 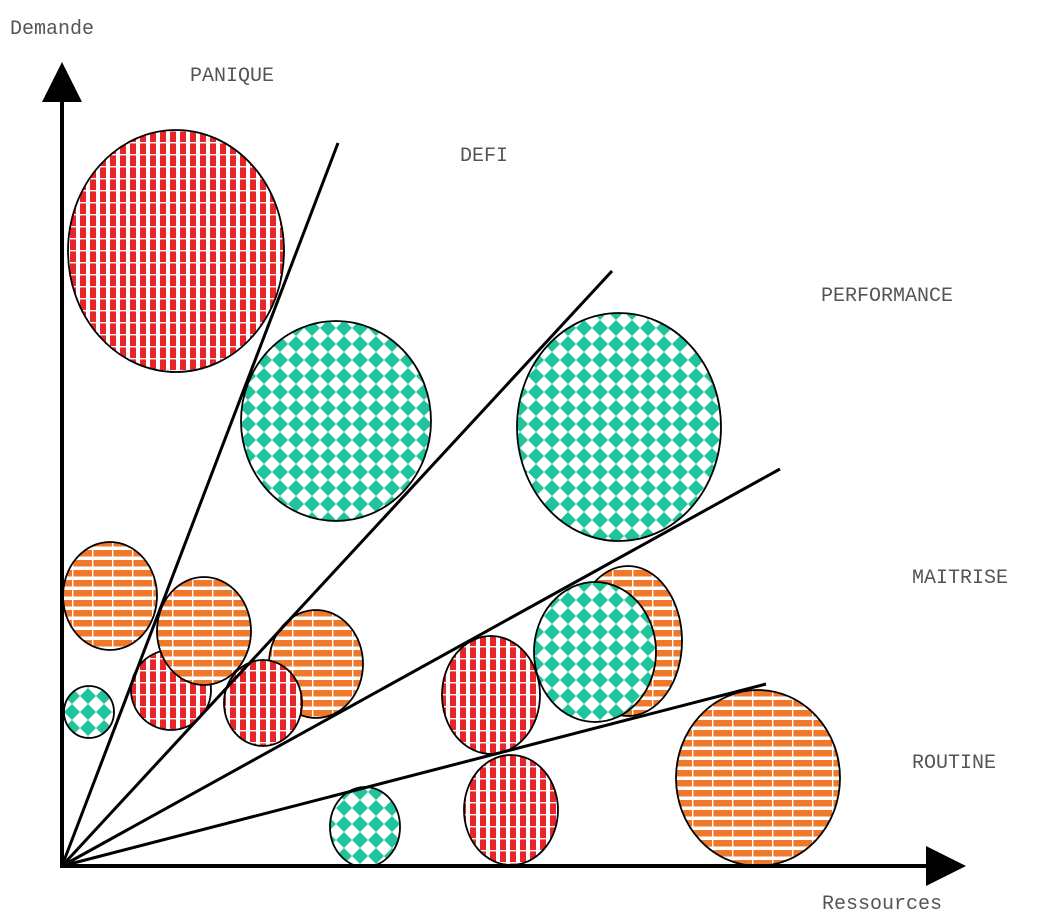 I want to click on x-axis-label: Ressources, so click(x=882, y=903).